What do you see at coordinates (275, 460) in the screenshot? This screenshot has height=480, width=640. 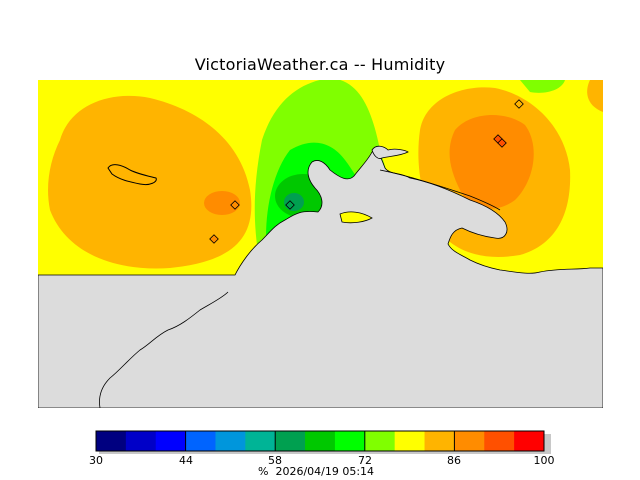 I see `legend-tick: 58` at bounding box center [275, 460].